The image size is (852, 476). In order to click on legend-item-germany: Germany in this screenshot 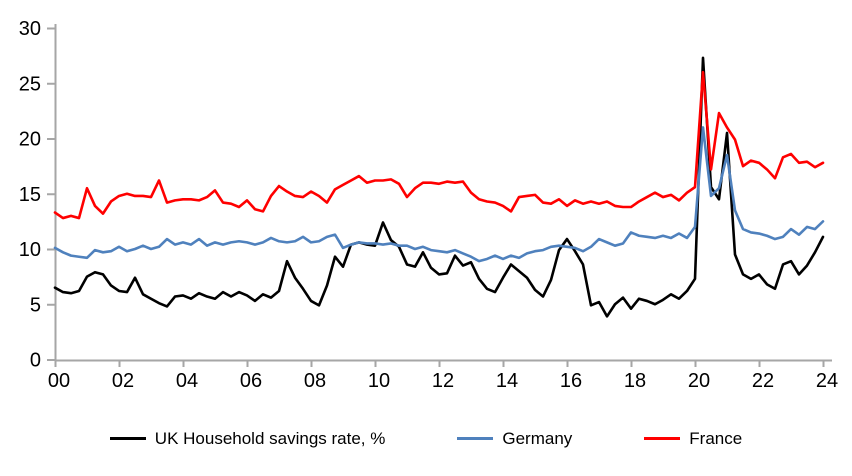, I will do `click(514, 438)`.